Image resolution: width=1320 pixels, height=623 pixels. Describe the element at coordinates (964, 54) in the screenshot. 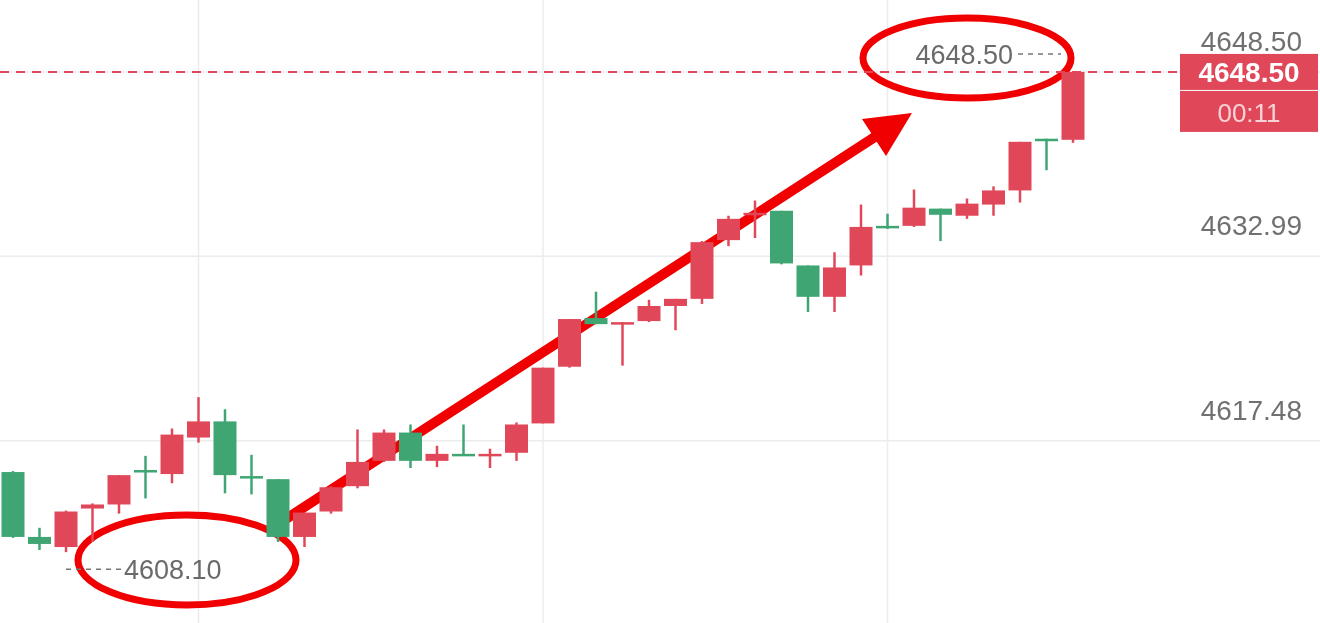

I see `annotation: 4648.50` at that location.